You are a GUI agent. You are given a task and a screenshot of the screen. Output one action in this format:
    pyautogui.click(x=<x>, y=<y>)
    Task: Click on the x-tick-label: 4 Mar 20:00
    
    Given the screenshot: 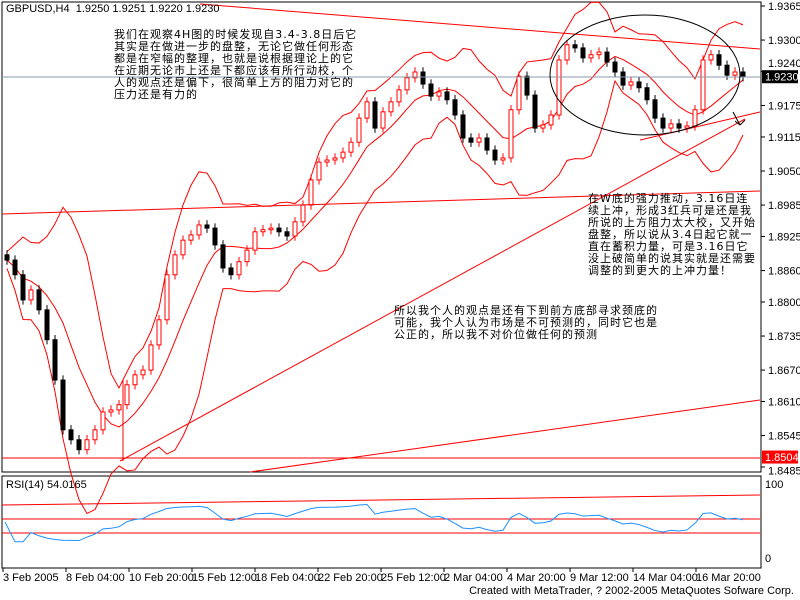 What is the action you would take?
    pyautogui.click(x=536, y=578)
    